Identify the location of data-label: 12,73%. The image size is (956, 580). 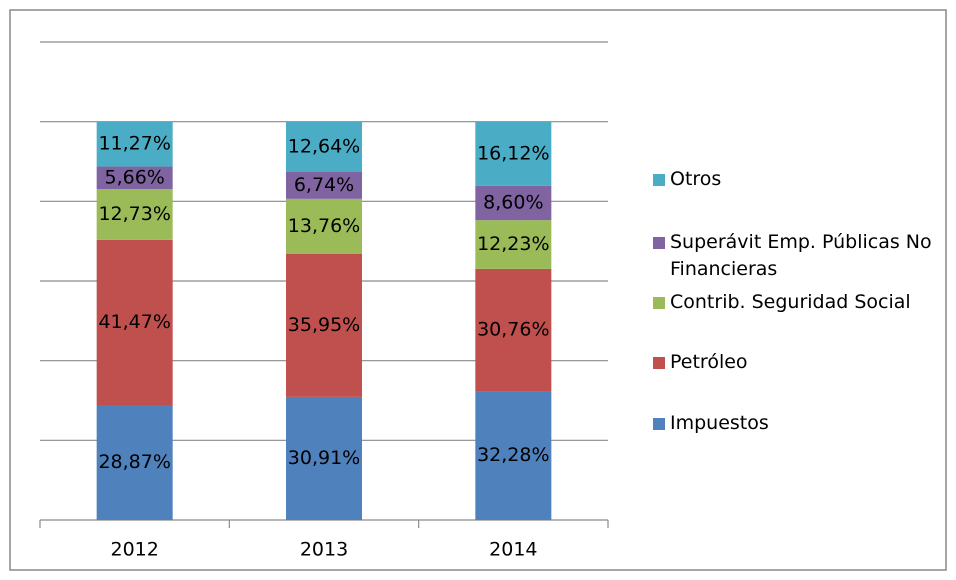
(134, 214).